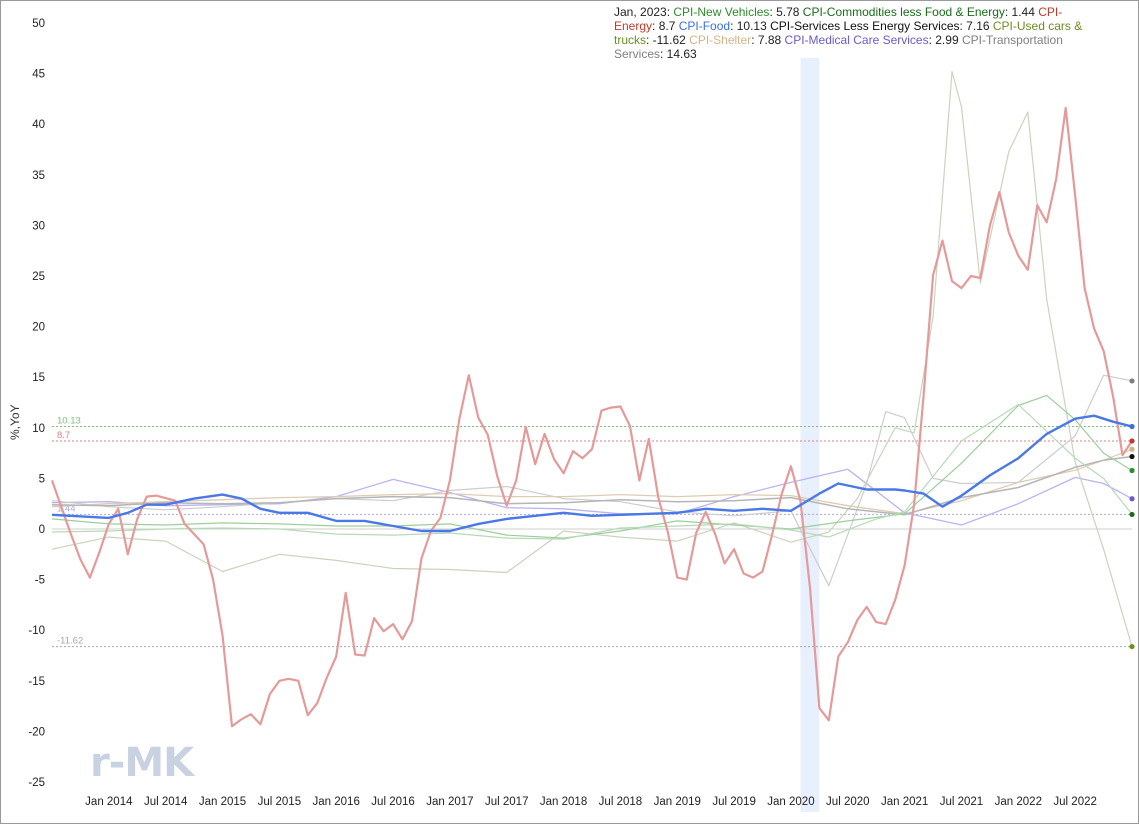 The height and width of the screenshot is (824, 1139). I want to click on y-tick-label: 30, so click(38, 226).